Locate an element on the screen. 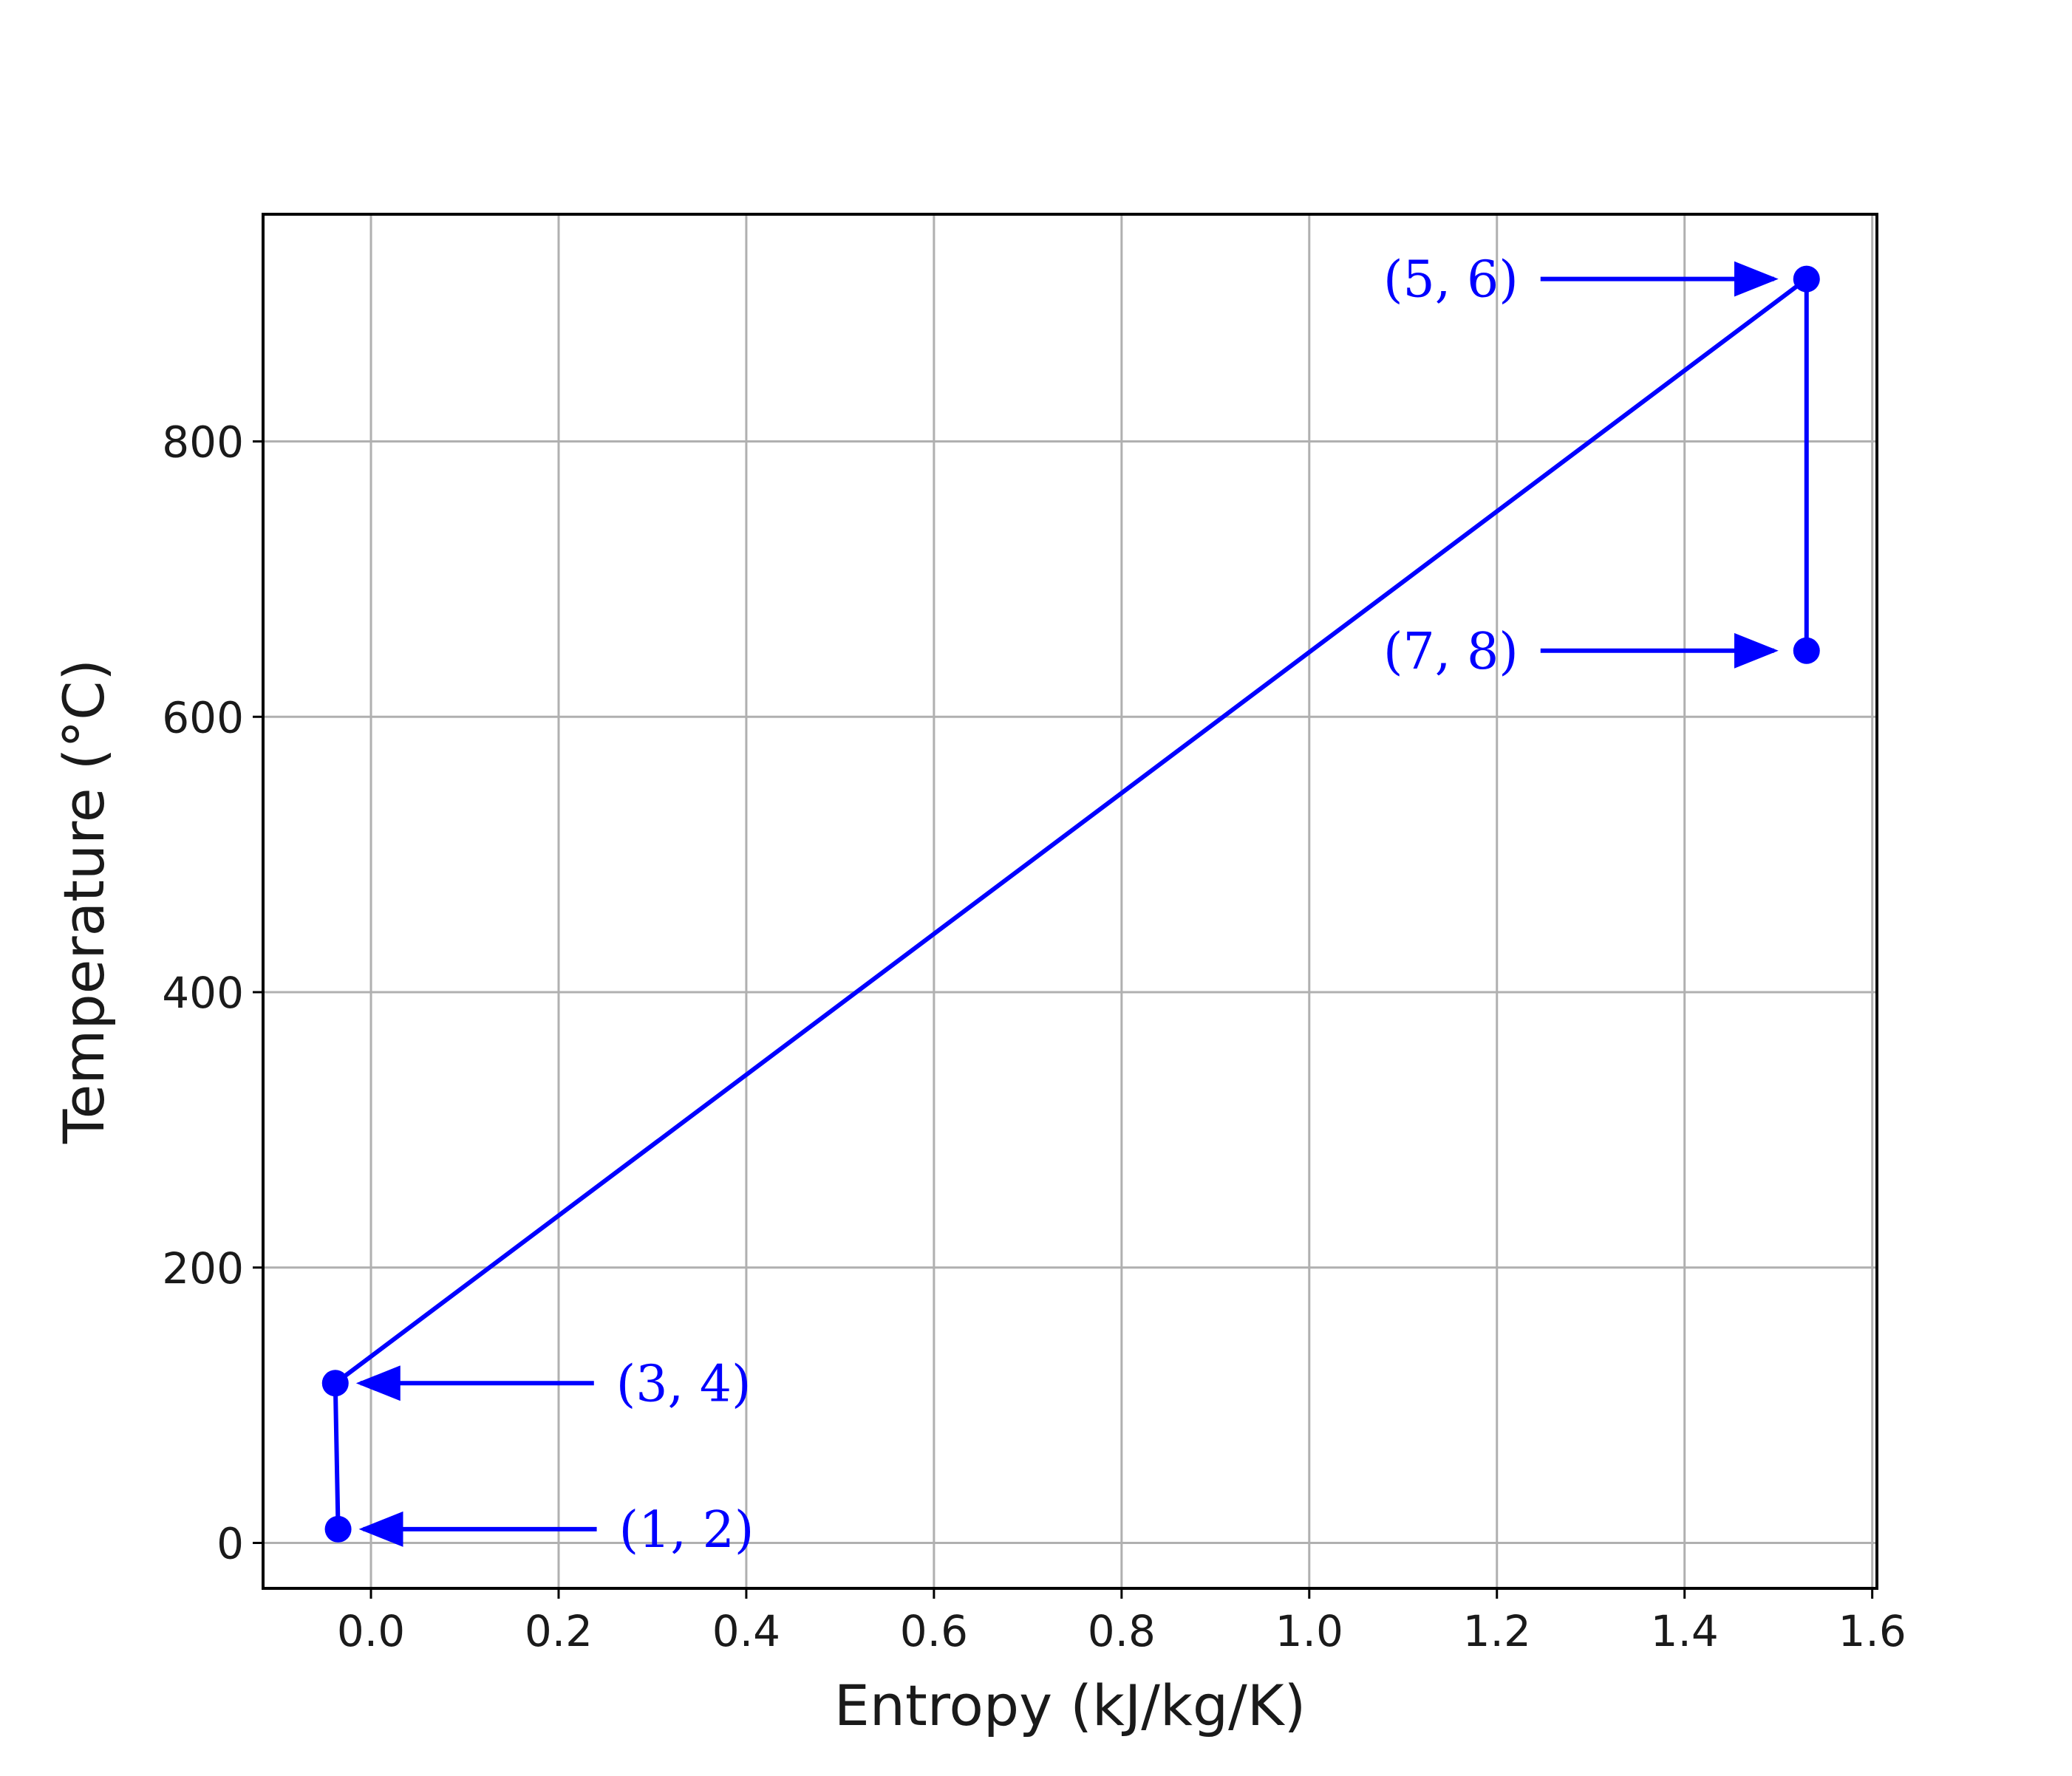 The width and height of the screenshot is (2072, 1776). x-tick-label: 1.6 is located at coordinates (1872, 1631).